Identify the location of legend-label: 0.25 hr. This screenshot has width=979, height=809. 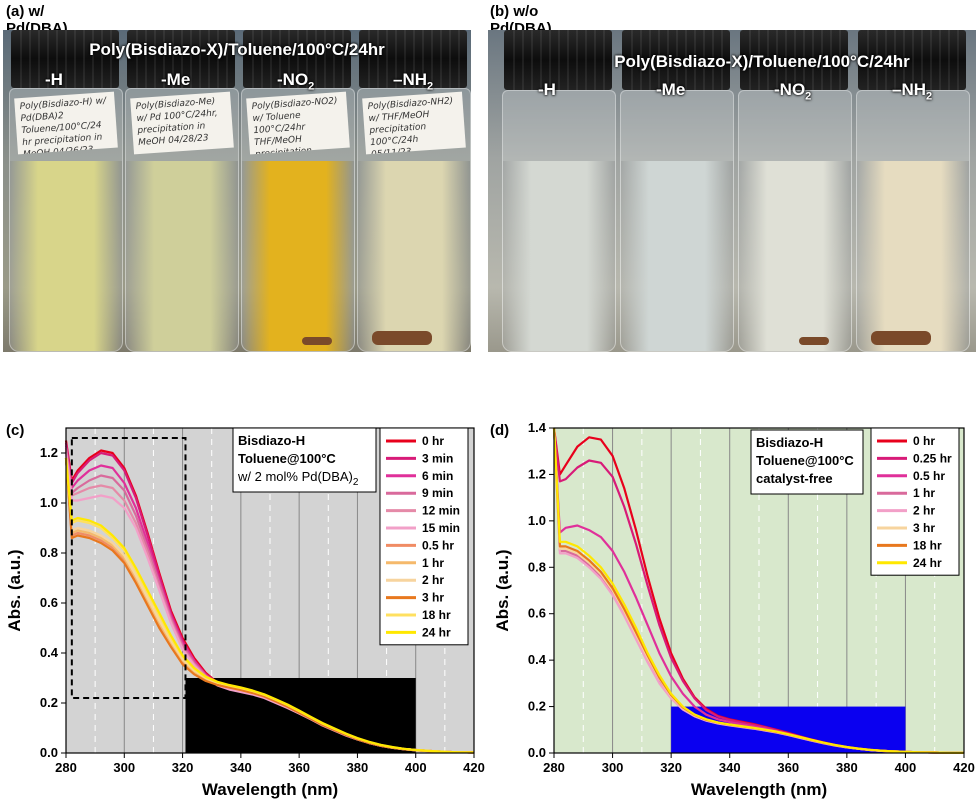
(932, 458).